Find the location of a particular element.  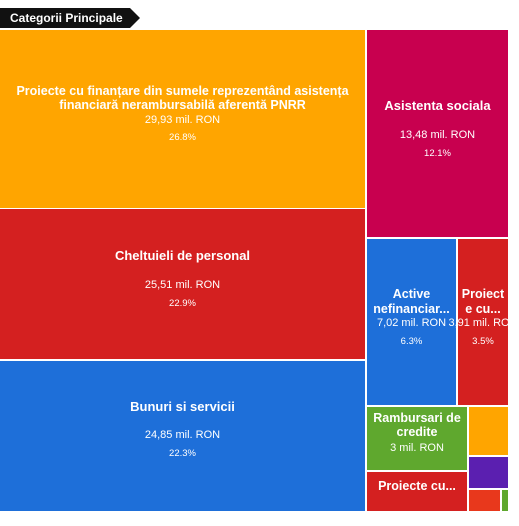

cell-name-label: Rambursari de credite is located at coordinates (417, 425).